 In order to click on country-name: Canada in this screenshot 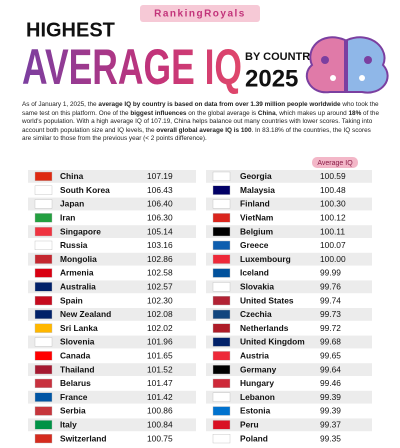, I will do `click(75, 356)`.